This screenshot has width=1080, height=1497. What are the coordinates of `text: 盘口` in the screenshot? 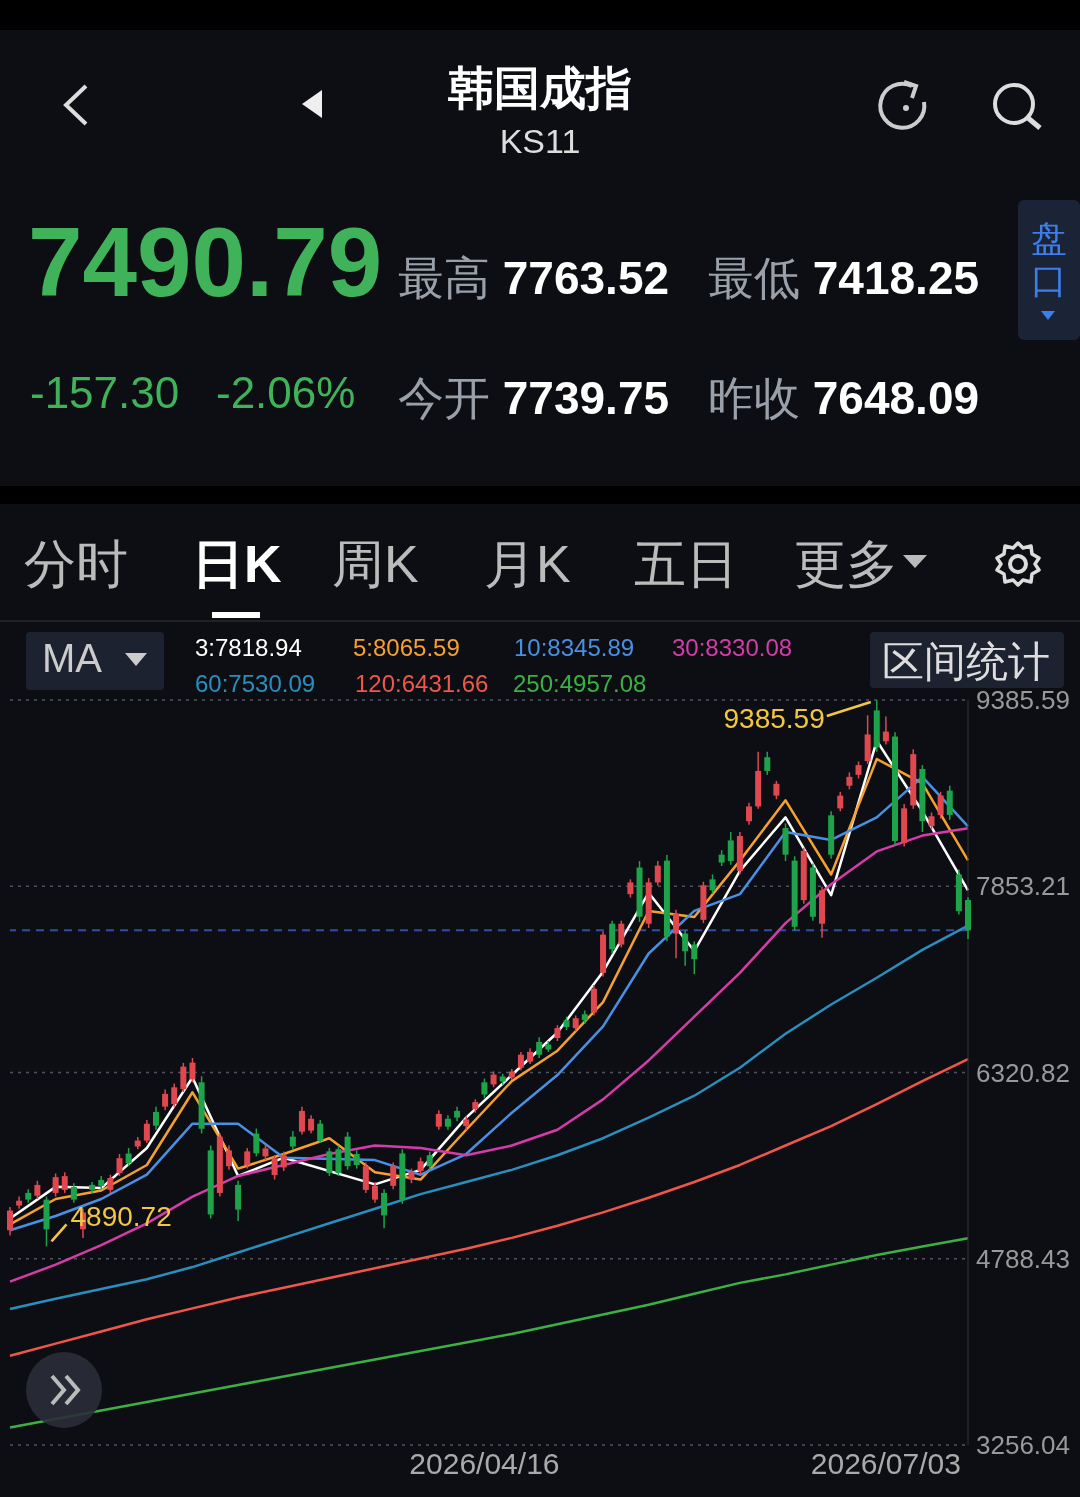 It's located at (1049, 260).